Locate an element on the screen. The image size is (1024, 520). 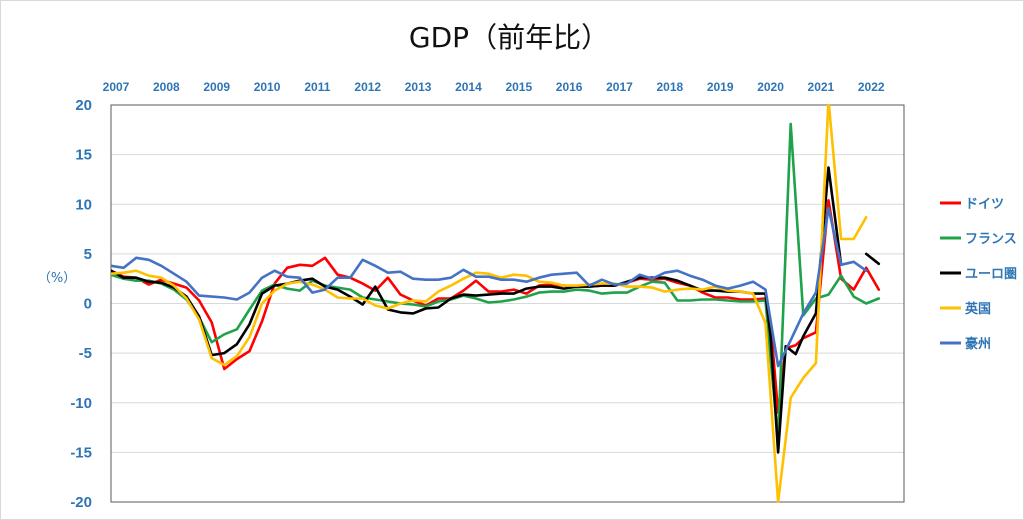
y-tick-label: 0 is located at coordinates (88, 304).